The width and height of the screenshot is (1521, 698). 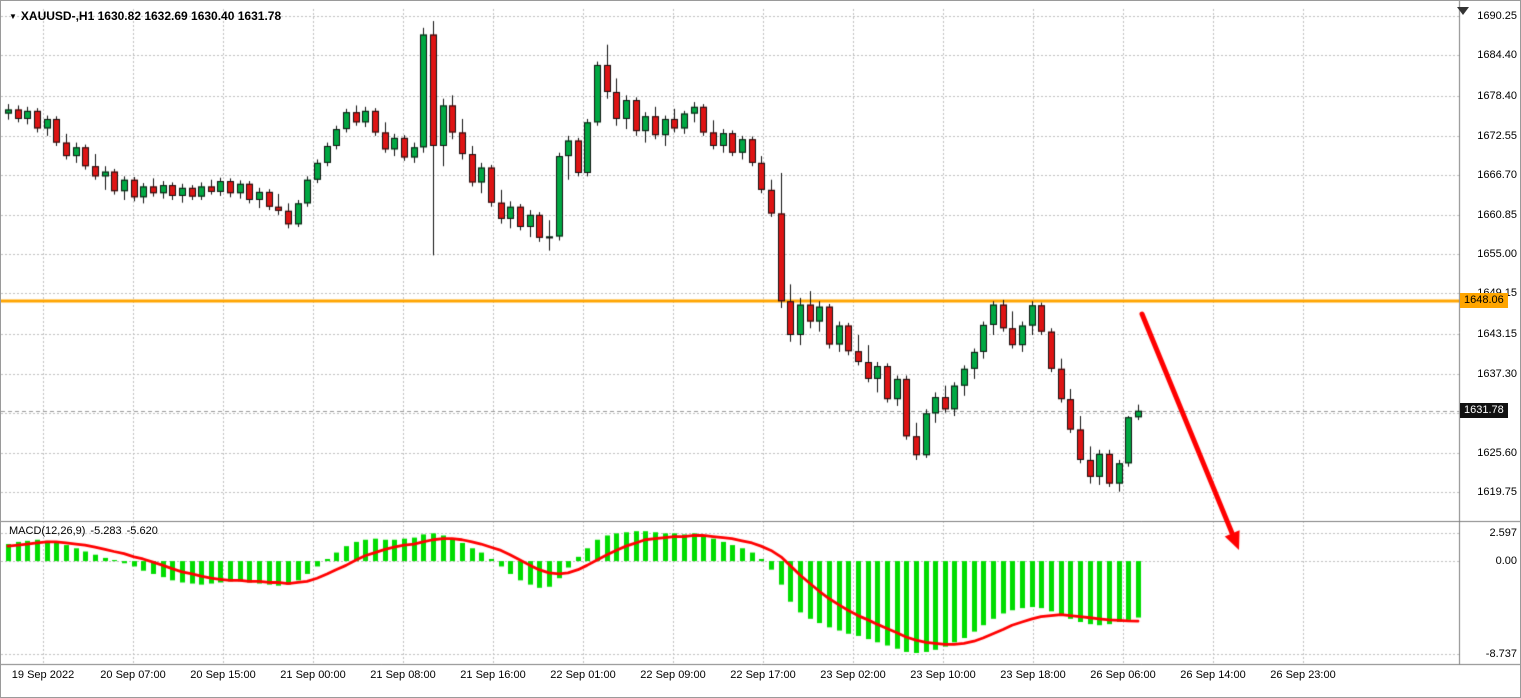 What do you see at coordinates (223, 675) in the screenshot?
I see `time-axis-label: 20 Sep 15:00` at bounding box center [223, 675].